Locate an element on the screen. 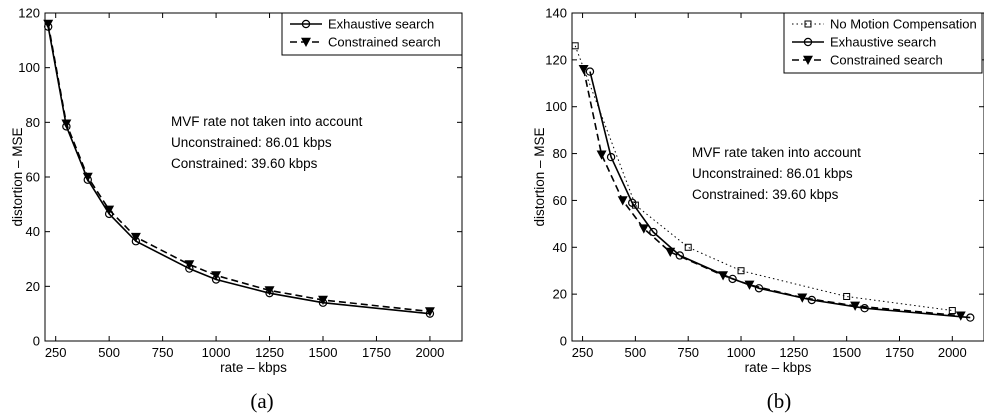 The height and width of the screenshot is (418, 984). annotation-text: MVF rate taken into account is located at coordinates (776, 152).